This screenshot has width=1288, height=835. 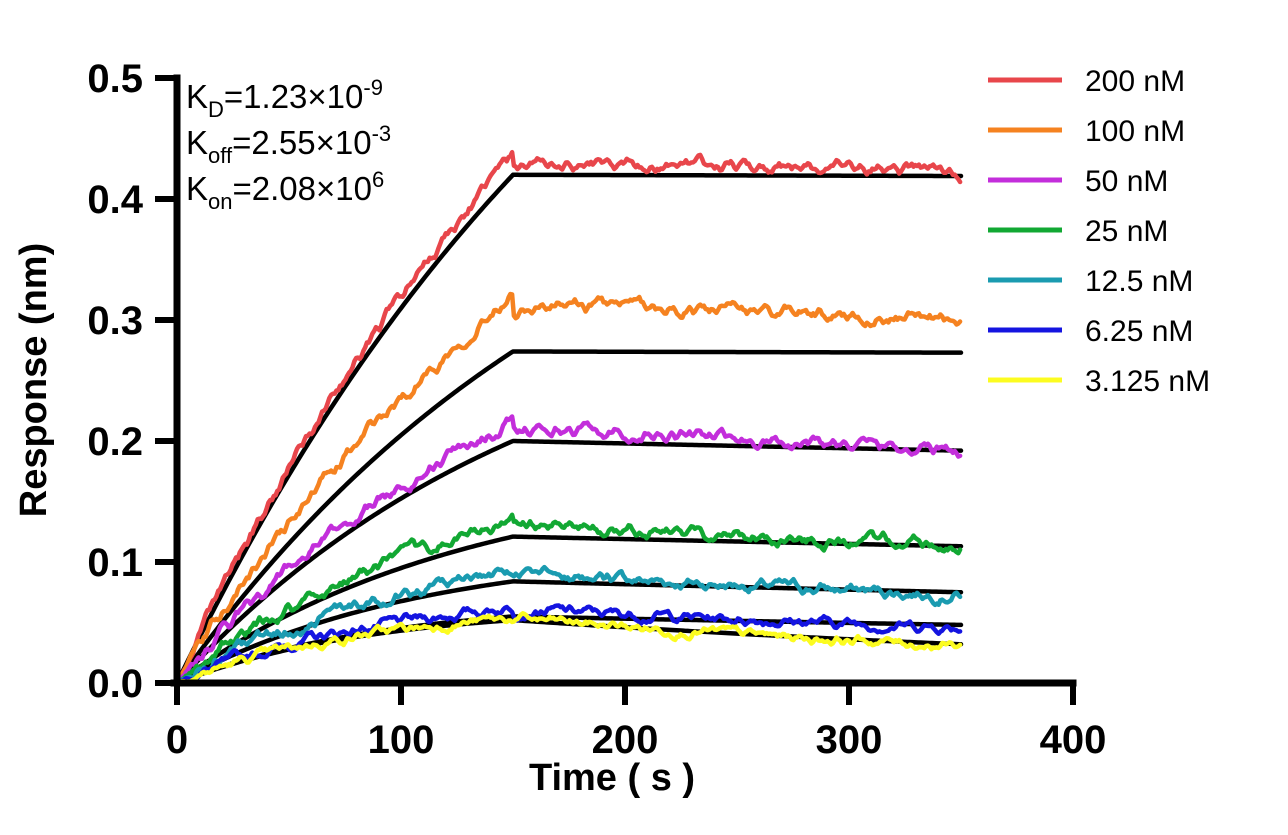 What do you see at coordinates (115, 200) in the screenshot?
I see `y-tick-label-4: 0.4` at bounding box center [115, 200].